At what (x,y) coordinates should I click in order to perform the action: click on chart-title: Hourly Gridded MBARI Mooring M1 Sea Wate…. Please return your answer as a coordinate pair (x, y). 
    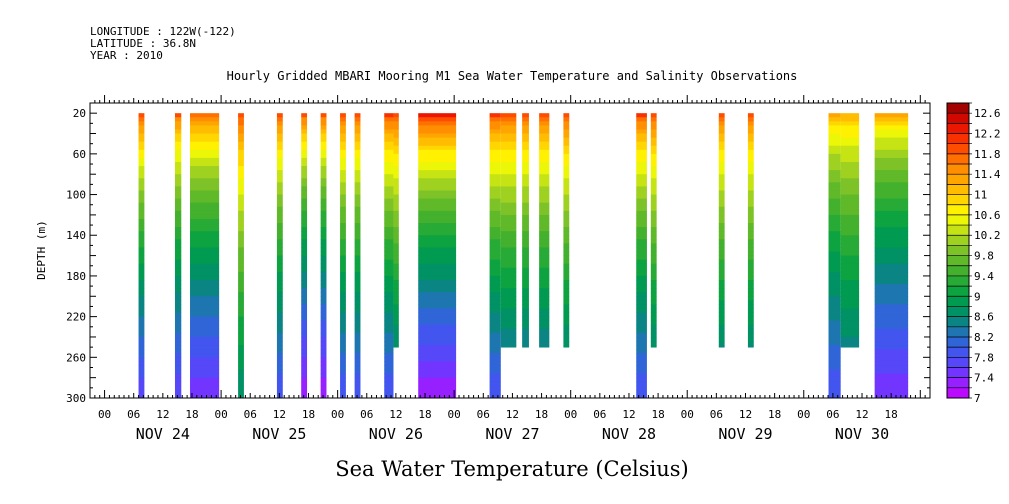
    Looking at the image, I should click on (512, 76).